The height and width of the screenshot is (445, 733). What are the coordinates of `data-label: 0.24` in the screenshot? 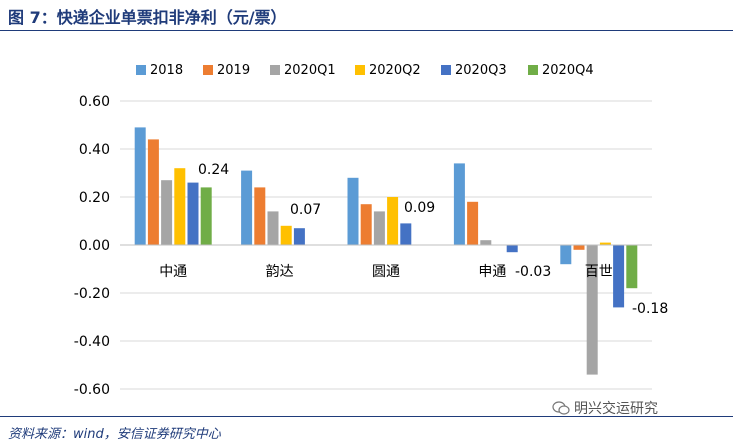 It's located at (213, 170).